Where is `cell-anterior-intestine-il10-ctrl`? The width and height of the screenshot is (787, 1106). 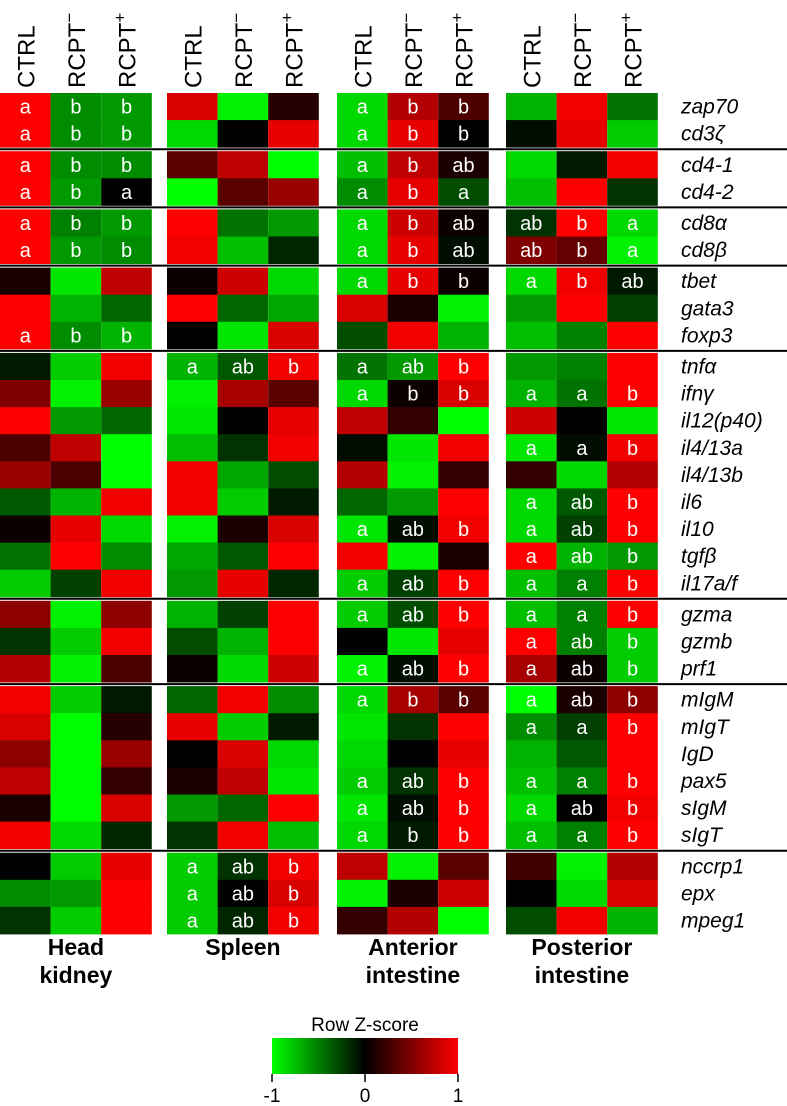 cell-anterior-intestine-il10-ctrl is located at coordinates (362, 529).